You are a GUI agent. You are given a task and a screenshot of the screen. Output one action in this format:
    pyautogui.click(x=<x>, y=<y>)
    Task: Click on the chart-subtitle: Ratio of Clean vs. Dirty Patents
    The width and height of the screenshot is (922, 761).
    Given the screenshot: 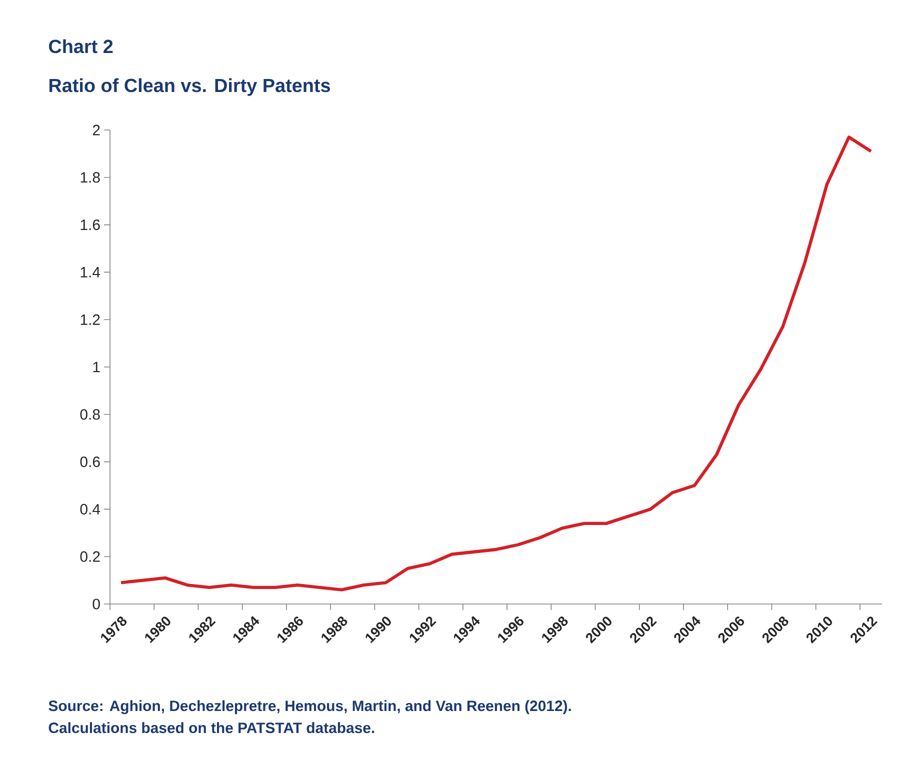 What is the action you would take?
    pyautogui.click(x=189, y=87)
    